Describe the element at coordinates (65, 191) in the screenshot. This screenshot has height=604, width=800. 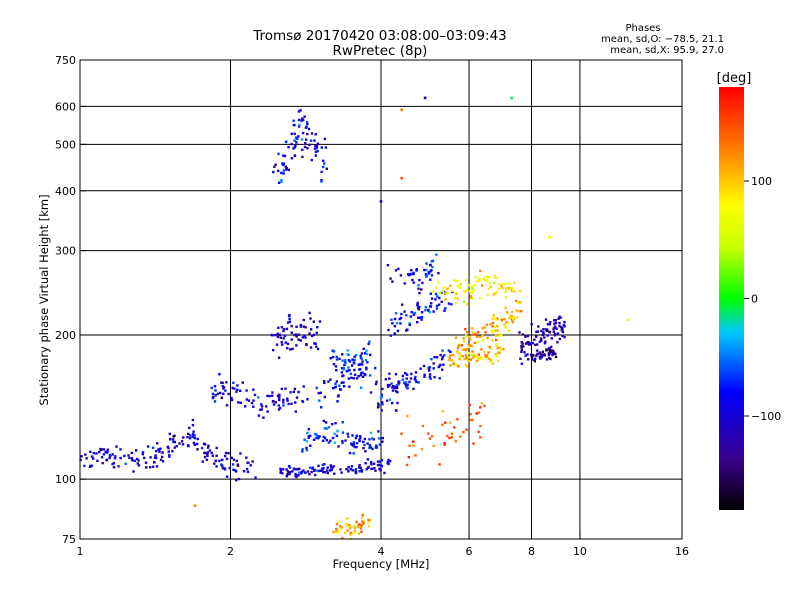
I see `y-tick-label: 400` at that location.